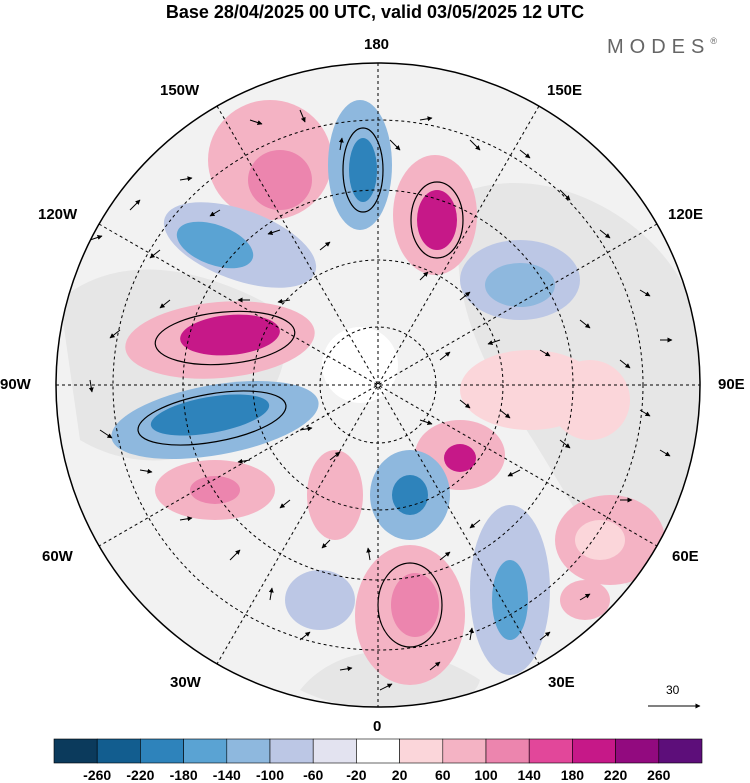  What do you see at coordinates (57, 556) in the screenshot?
I see `lon-label-60w: 60W` at bounding box center [57, 556].